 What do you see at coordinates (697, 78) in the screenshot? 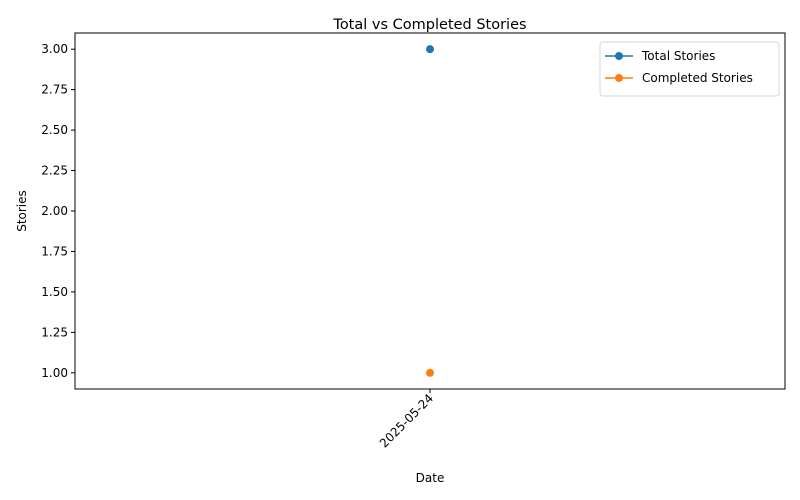
I see `legend-label: Completed Stories` at bounding box center [697, 78].